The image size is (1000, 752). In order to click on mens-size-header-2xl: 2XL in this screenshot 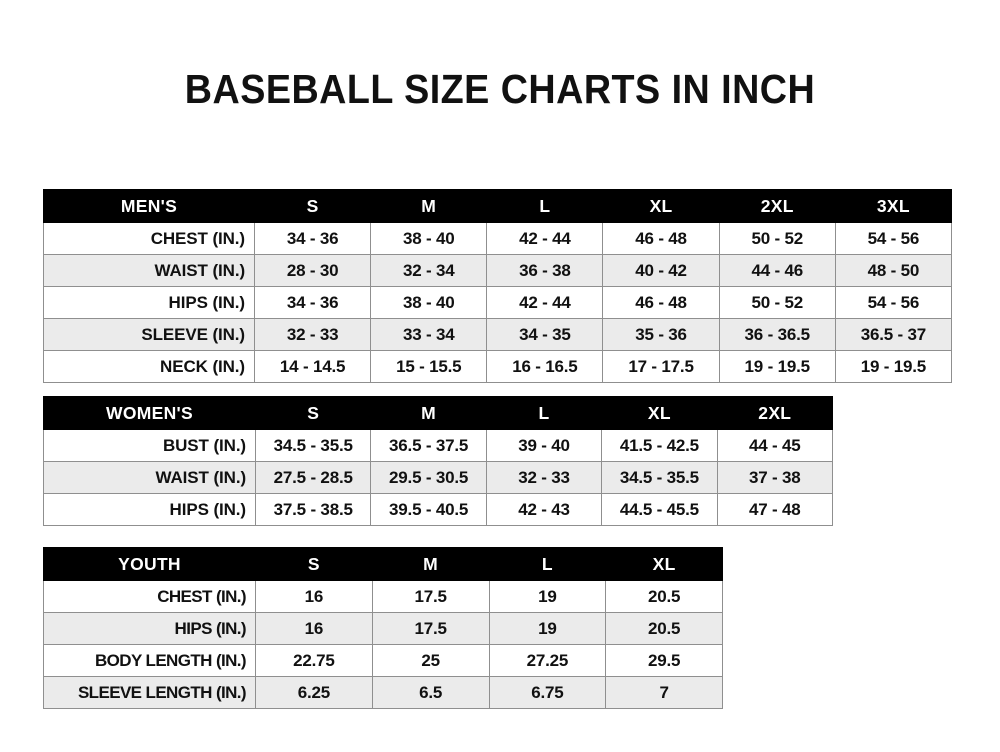, I will do `click(777, 206)`.